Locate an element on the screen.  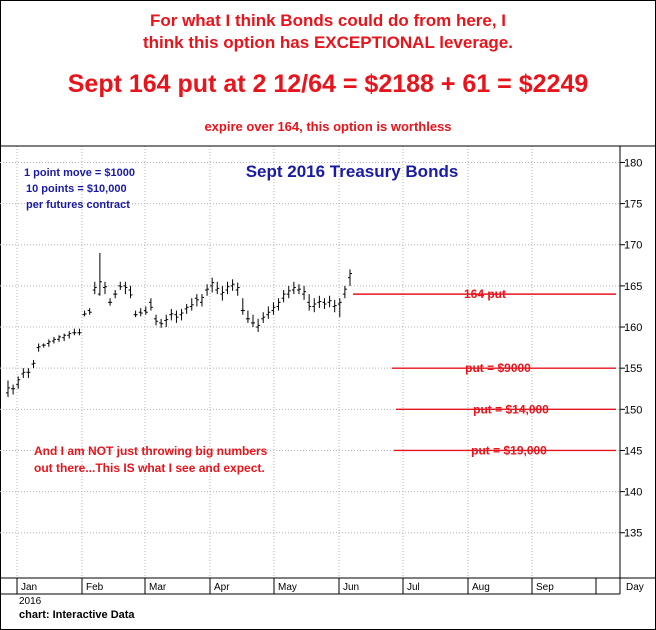
x-axis-day-label: Day is located at coordinates (635, 587).